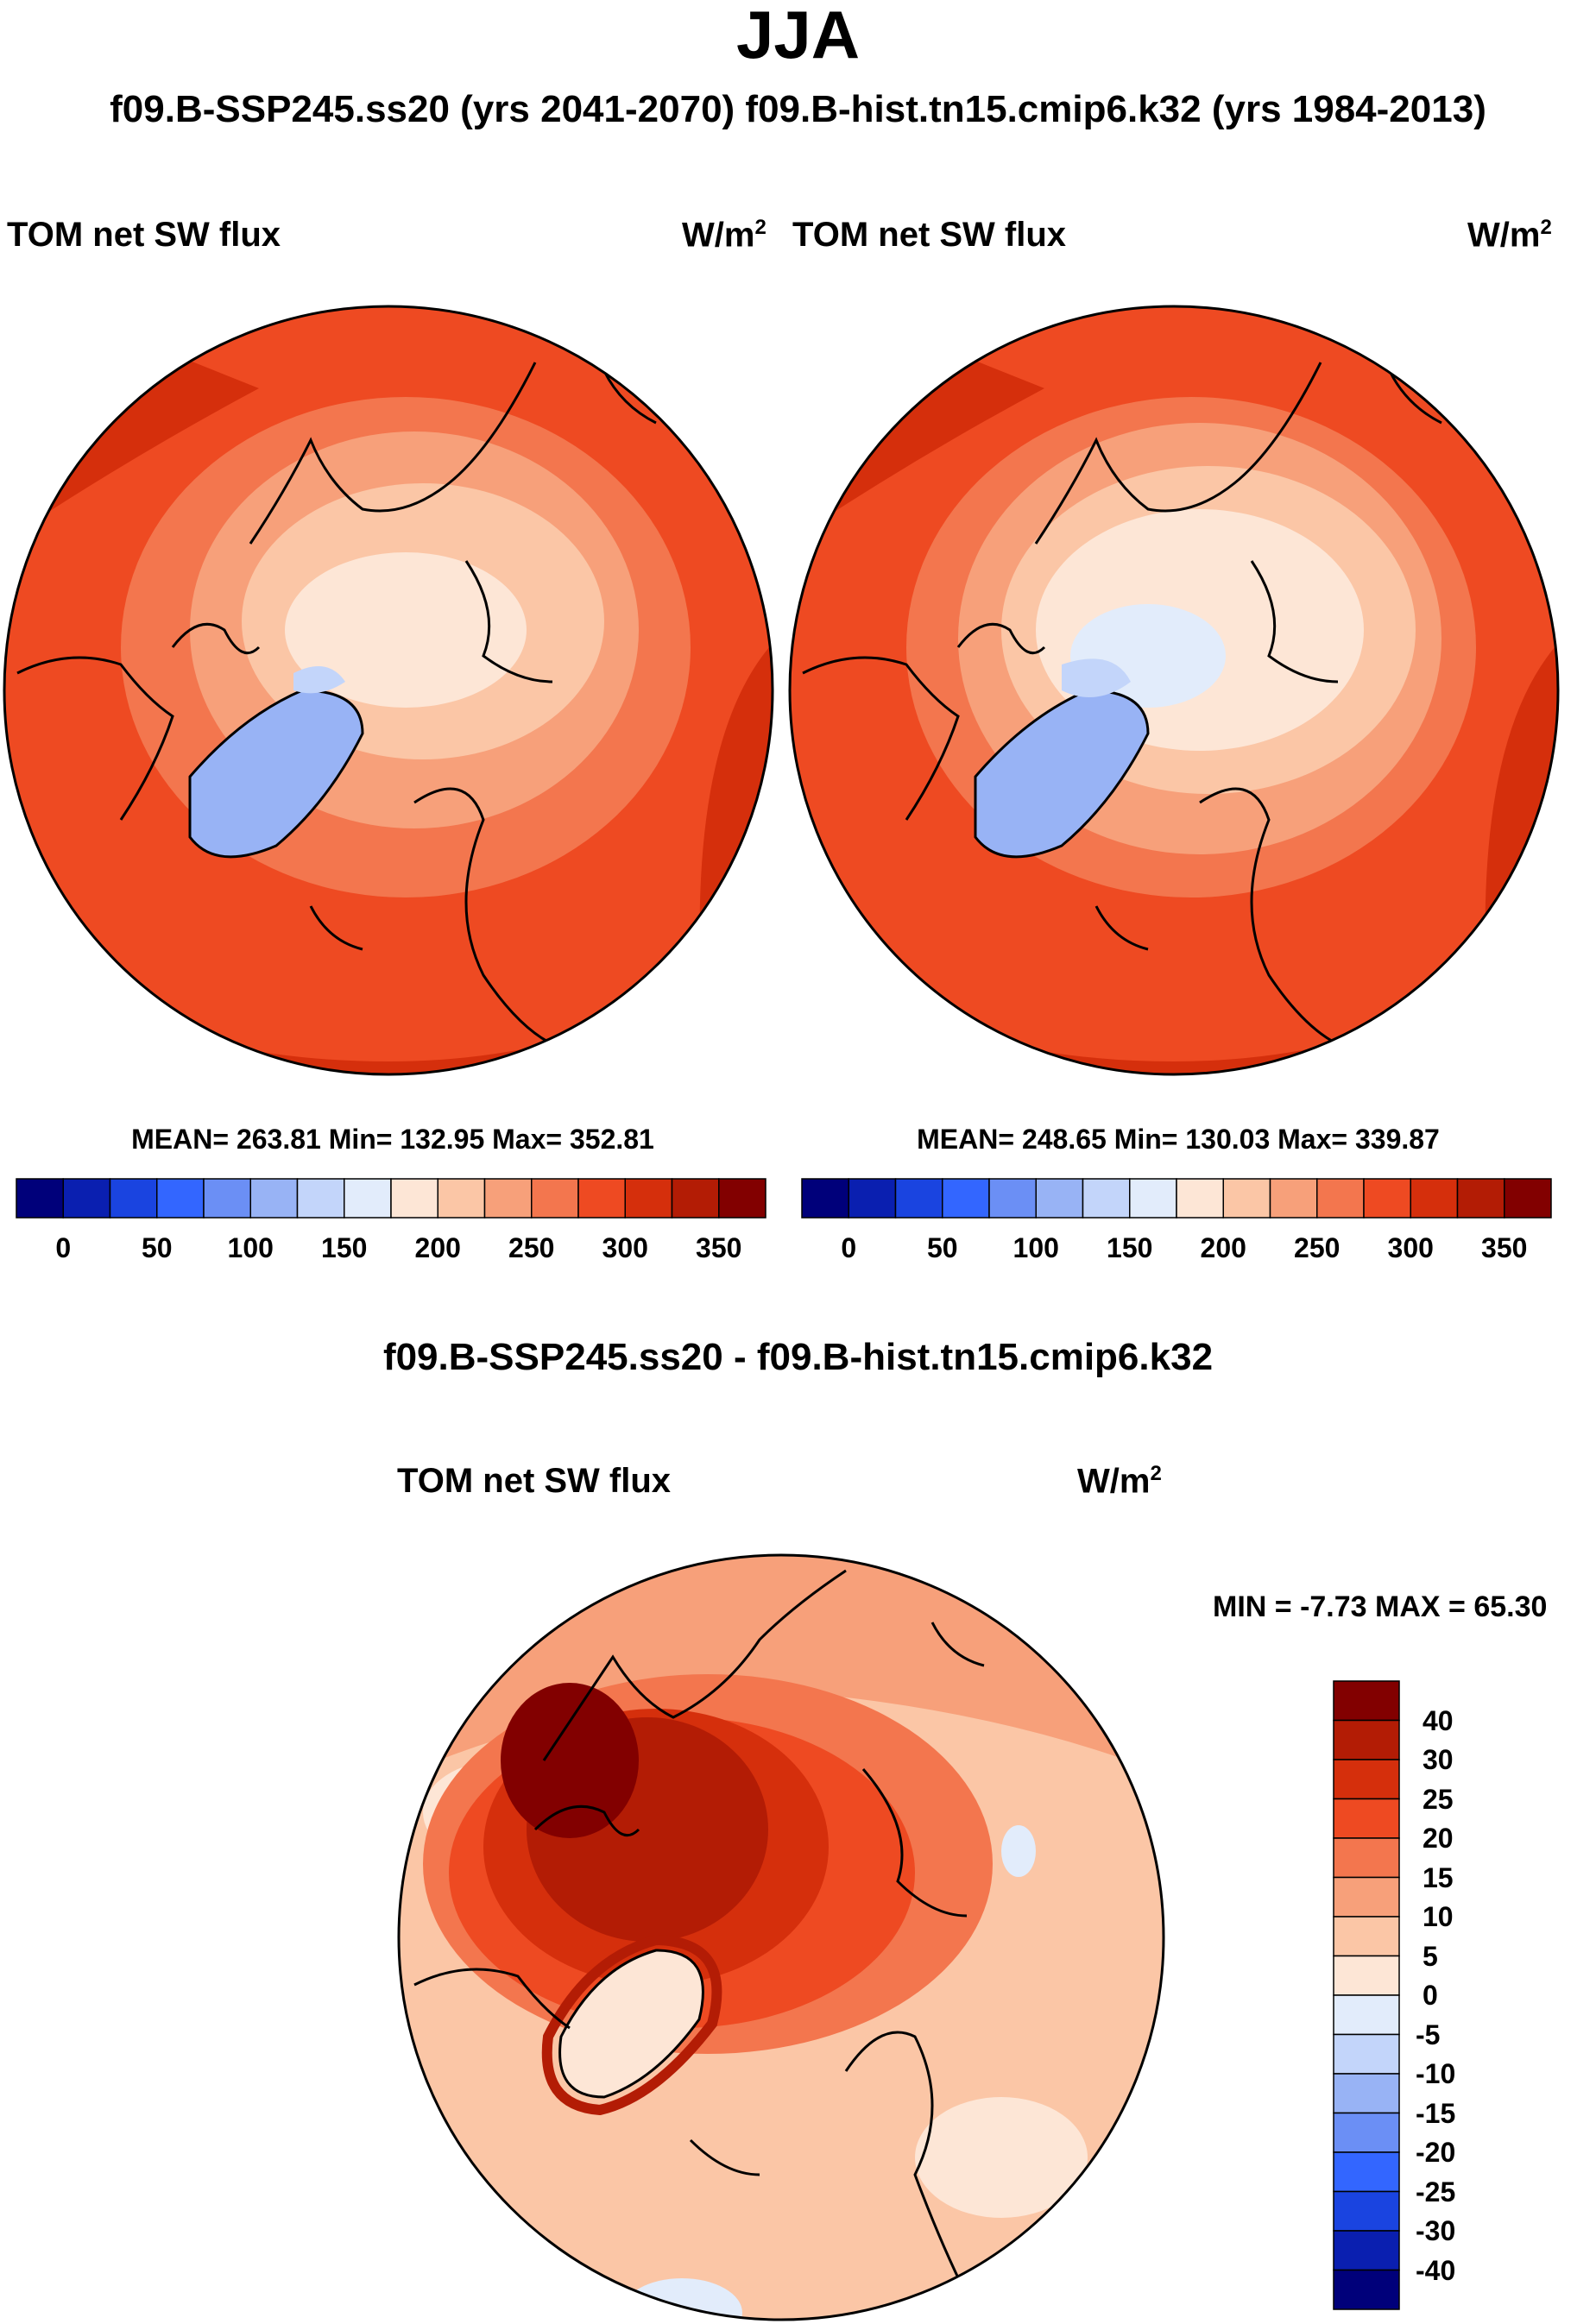 This screenshot has height=2324, width=1596. What do you see at coordinates (1223, 1247) in the screenshot?
I see `colorbar-tick-label: 200` at bounding box center [1223, 1247].